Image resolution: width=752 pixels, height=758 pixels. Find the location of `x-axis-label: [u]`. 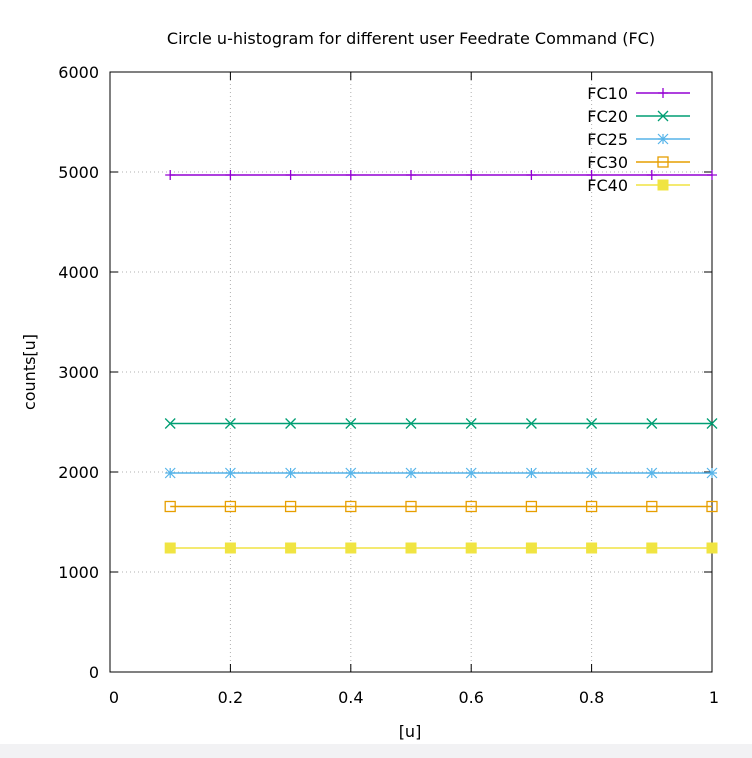

x-axis-label: [u] is located at coordinates (410, 731).